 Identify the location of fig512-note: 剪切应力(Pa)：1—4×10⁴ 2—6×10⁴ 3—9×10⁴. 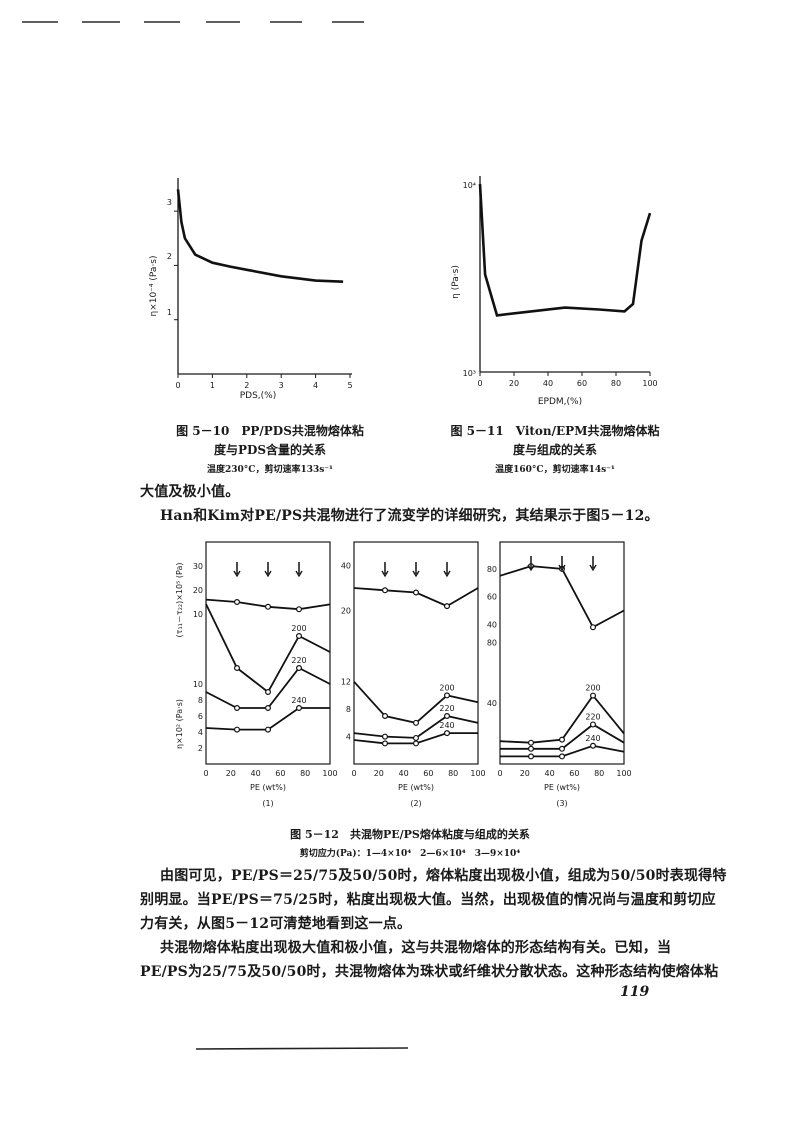
(410, 854).